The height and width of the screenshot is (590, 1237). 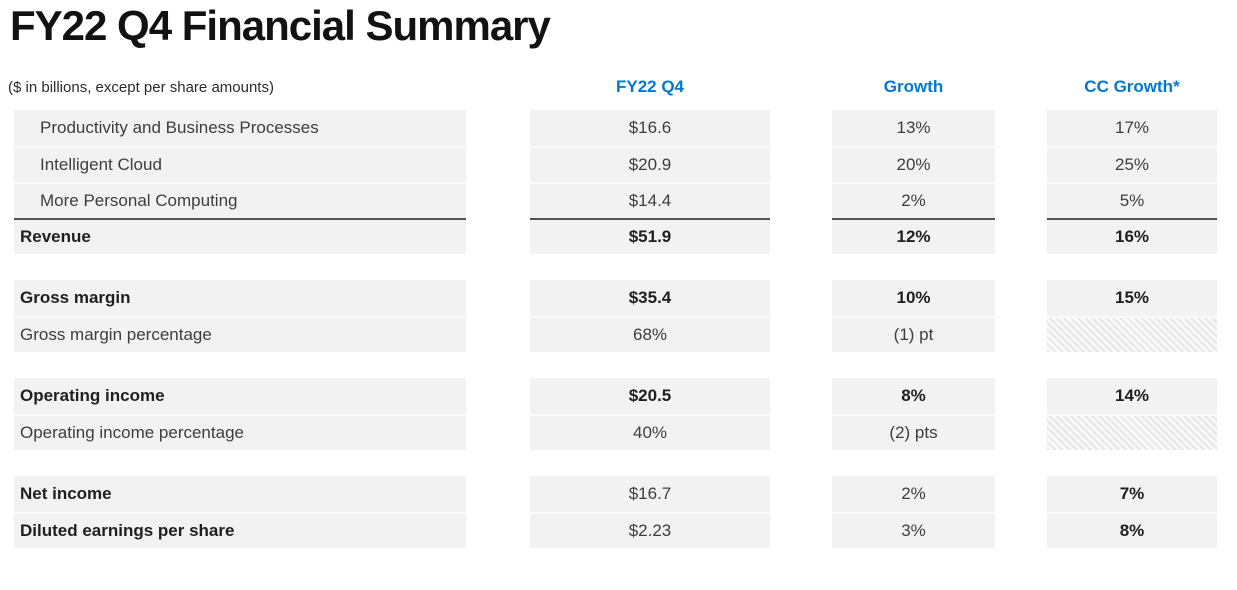 What do you see at coordinates (240, 432) in the screenshot?
I see `row-label: Operating income percentage` at bounding box center [240, 432].